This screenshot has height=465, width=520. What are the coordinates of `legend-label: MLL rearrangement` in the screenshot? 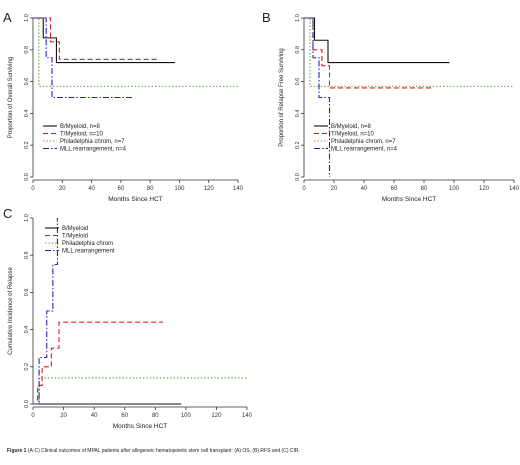 It's located at (88, 252).